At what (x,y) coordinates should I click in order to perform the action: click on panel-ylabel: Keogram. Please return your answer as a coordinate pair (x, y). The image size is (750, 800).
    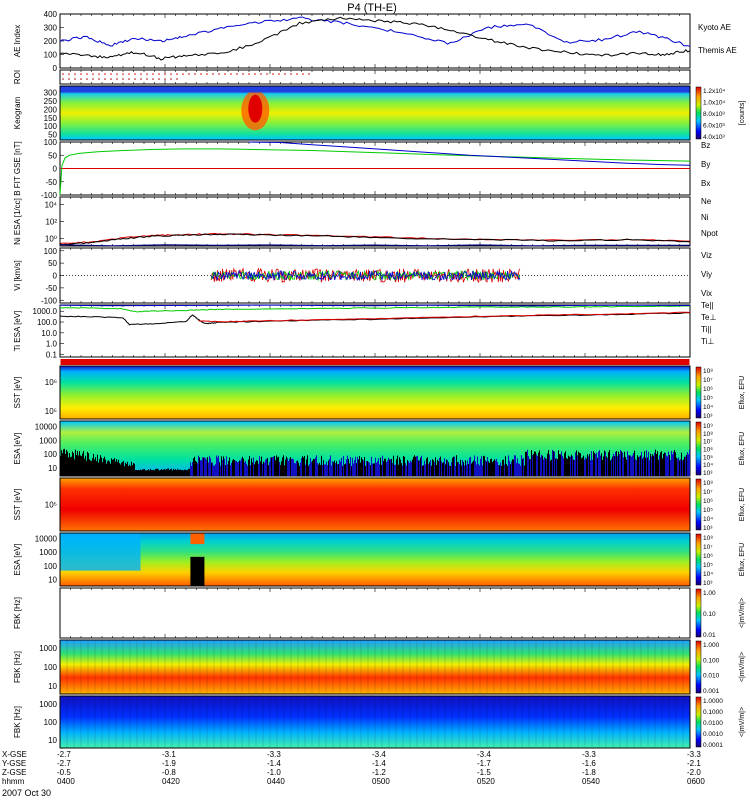
    Looking at the image, I should click on (17, 112).